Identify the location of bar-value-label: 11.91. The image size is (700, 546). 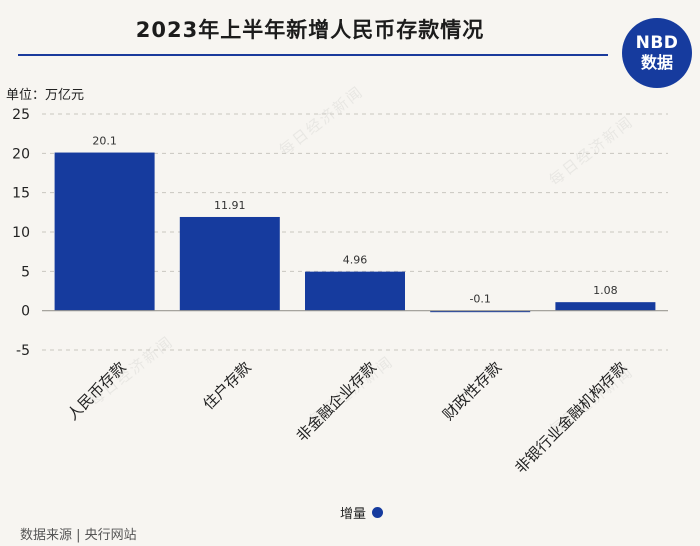
(230, 205).